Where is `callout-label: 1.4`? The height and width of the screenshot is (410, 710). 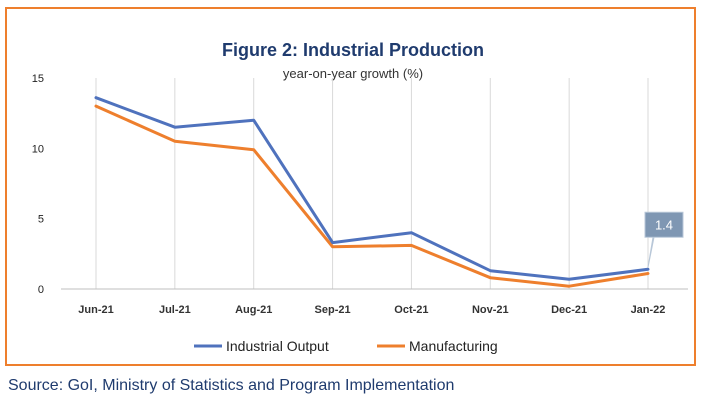 callout-label: 1.4 is located at coordinates (664, 224).